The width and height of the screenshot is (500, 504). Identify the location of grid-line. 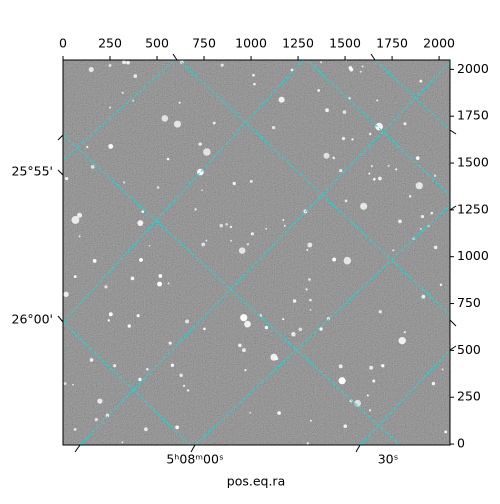
(119, 110).